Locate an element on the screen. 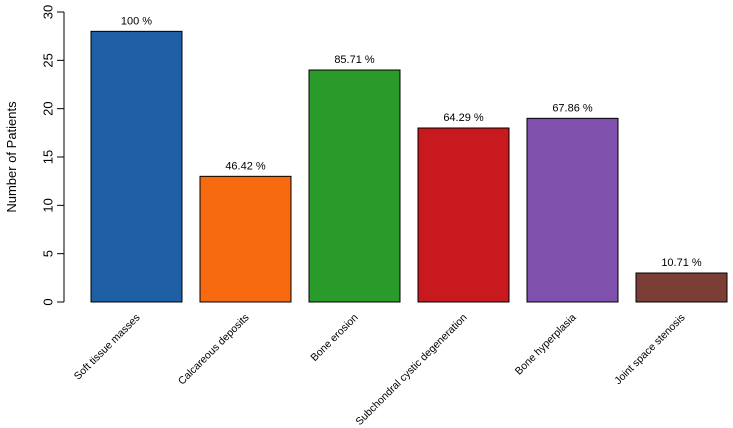  y-tick-label: 0 is located at coordinates (48, 301).